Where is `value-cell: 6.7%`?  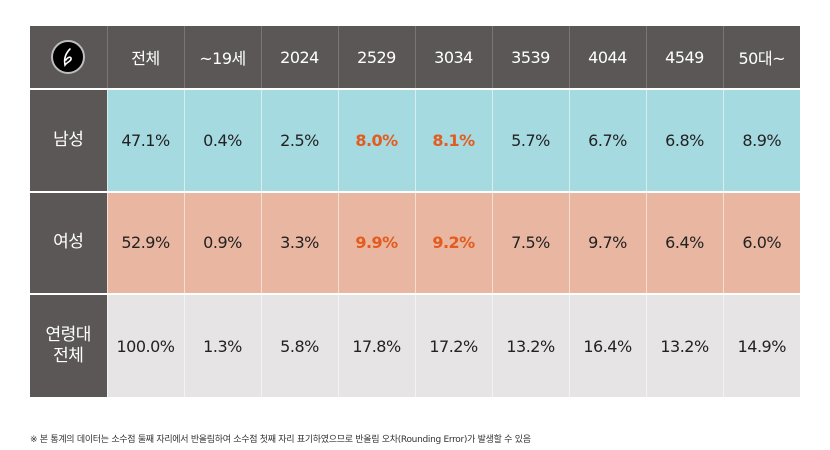 value-cell: 6.7% is located at coordinates (607, 140).